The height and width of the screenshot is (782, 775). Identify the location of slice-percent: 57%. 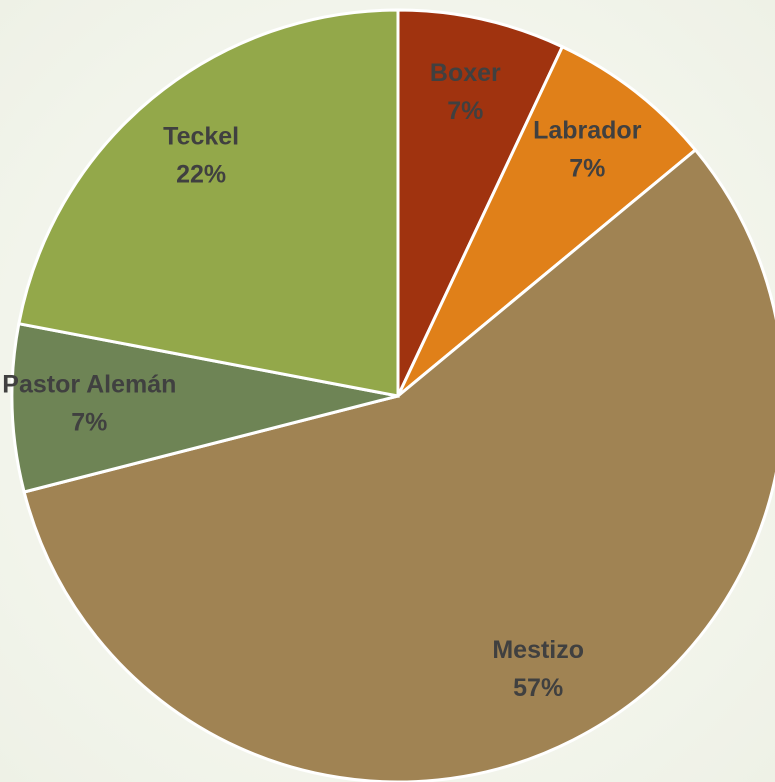
(538, 688).